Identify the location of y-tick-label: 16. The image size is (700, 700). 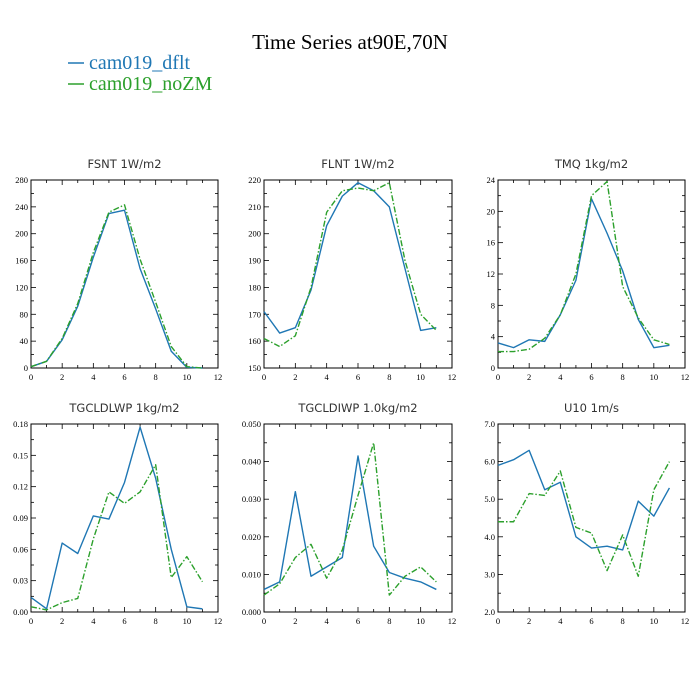
(491, 243).